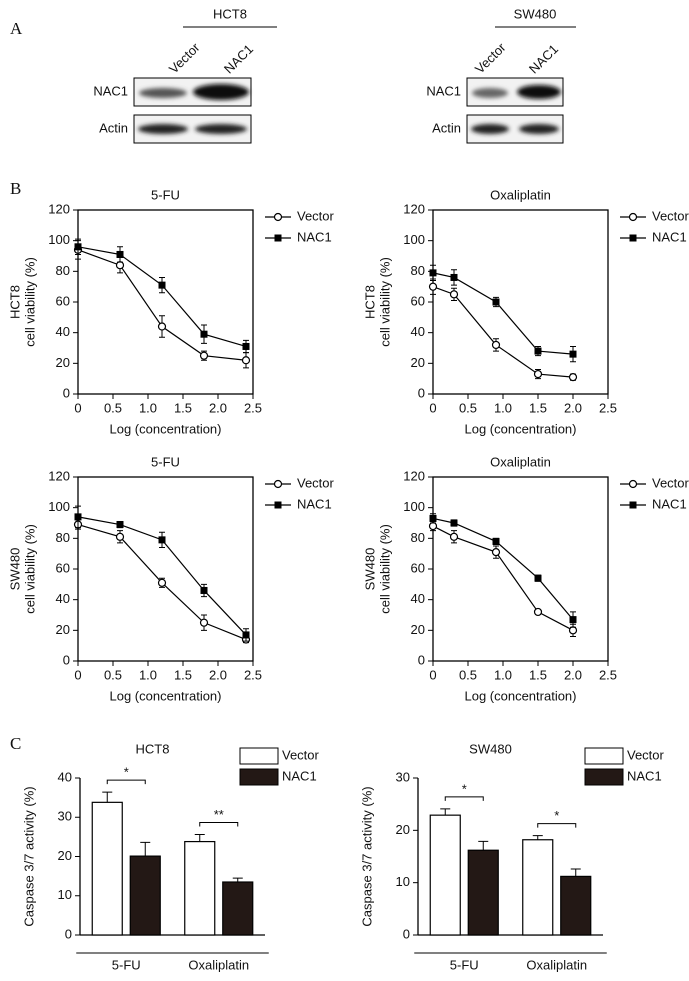  I want to click on row-label: NAC1, so click(443, 90).